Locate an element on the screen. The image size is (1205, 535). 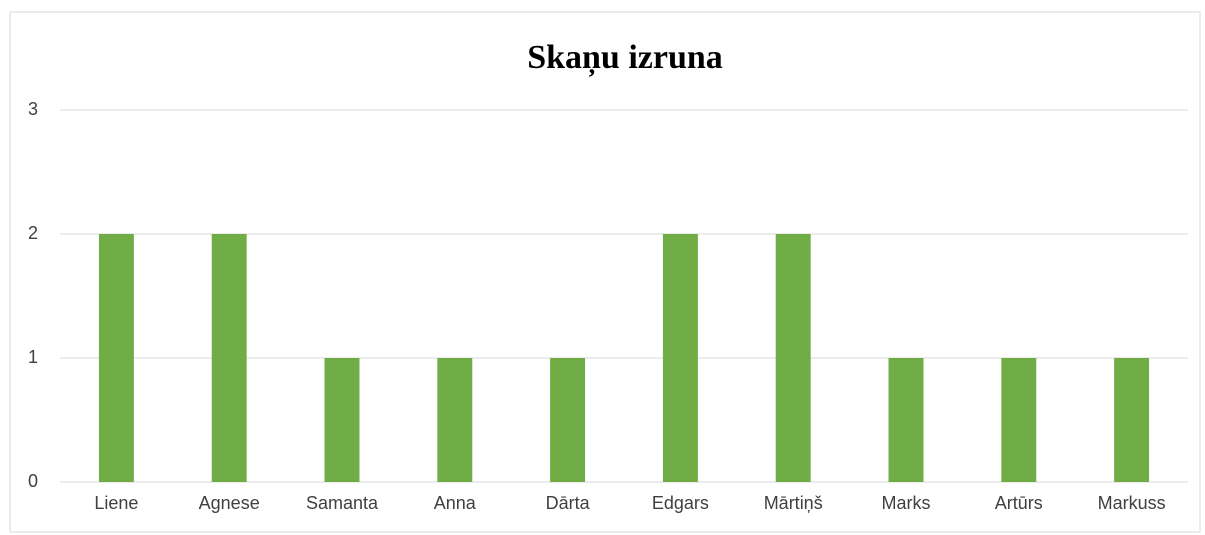
x-tick-label: Samanta is located at coordinates (342, 503).